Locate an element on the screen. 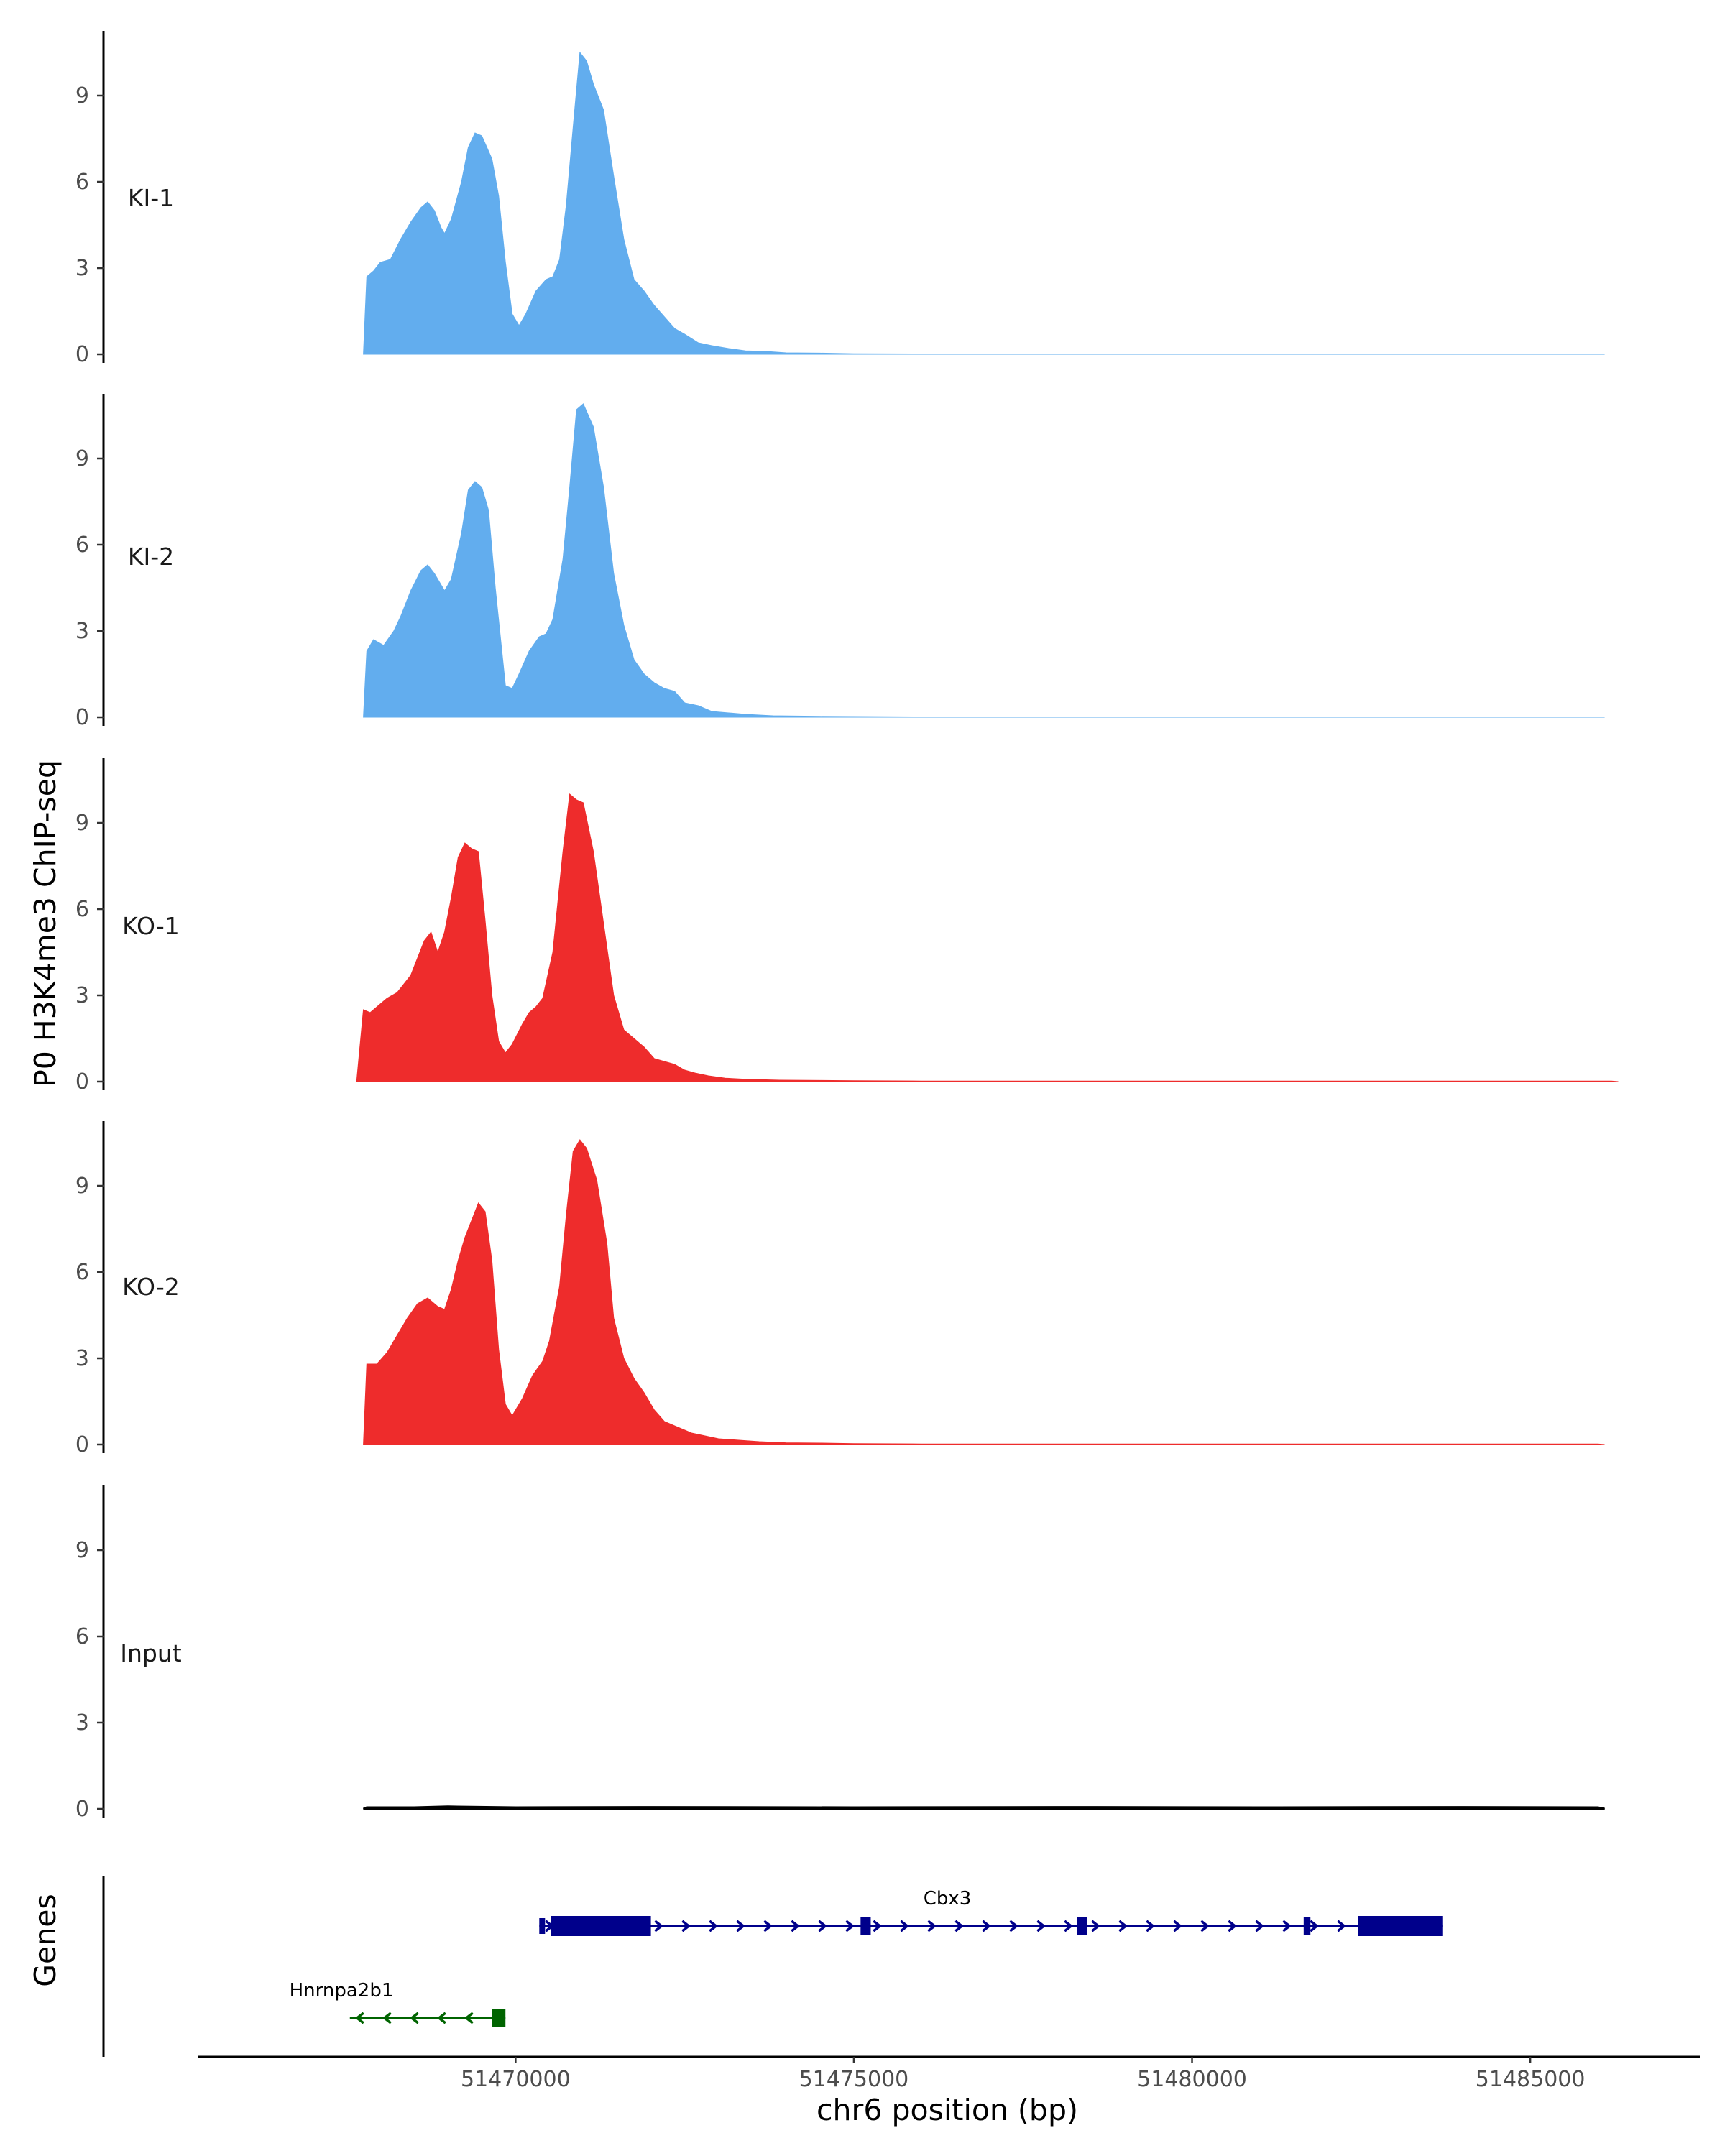  x-axis: 51470000 51475000 51480000 51485000 is located at coordinates (949, 2073).